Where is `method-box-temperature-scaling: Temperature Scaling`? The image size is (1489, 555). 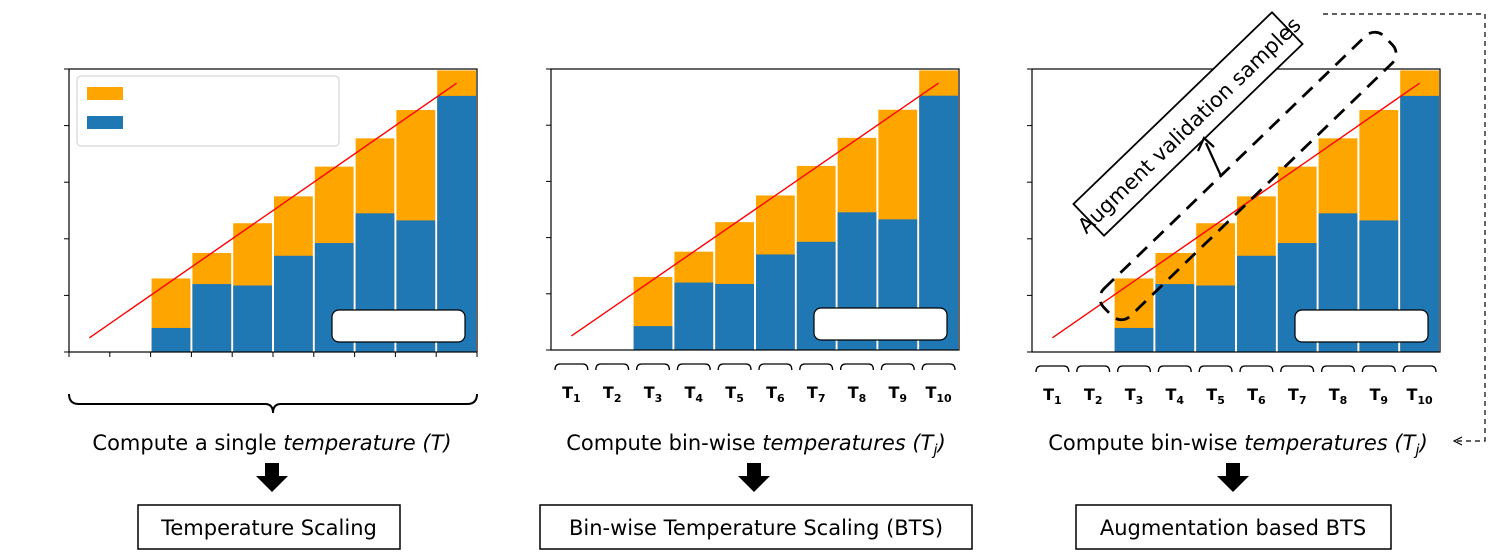 method-box-temperature-scaling: Temperature Scaling is located at coordinates (269, 527).